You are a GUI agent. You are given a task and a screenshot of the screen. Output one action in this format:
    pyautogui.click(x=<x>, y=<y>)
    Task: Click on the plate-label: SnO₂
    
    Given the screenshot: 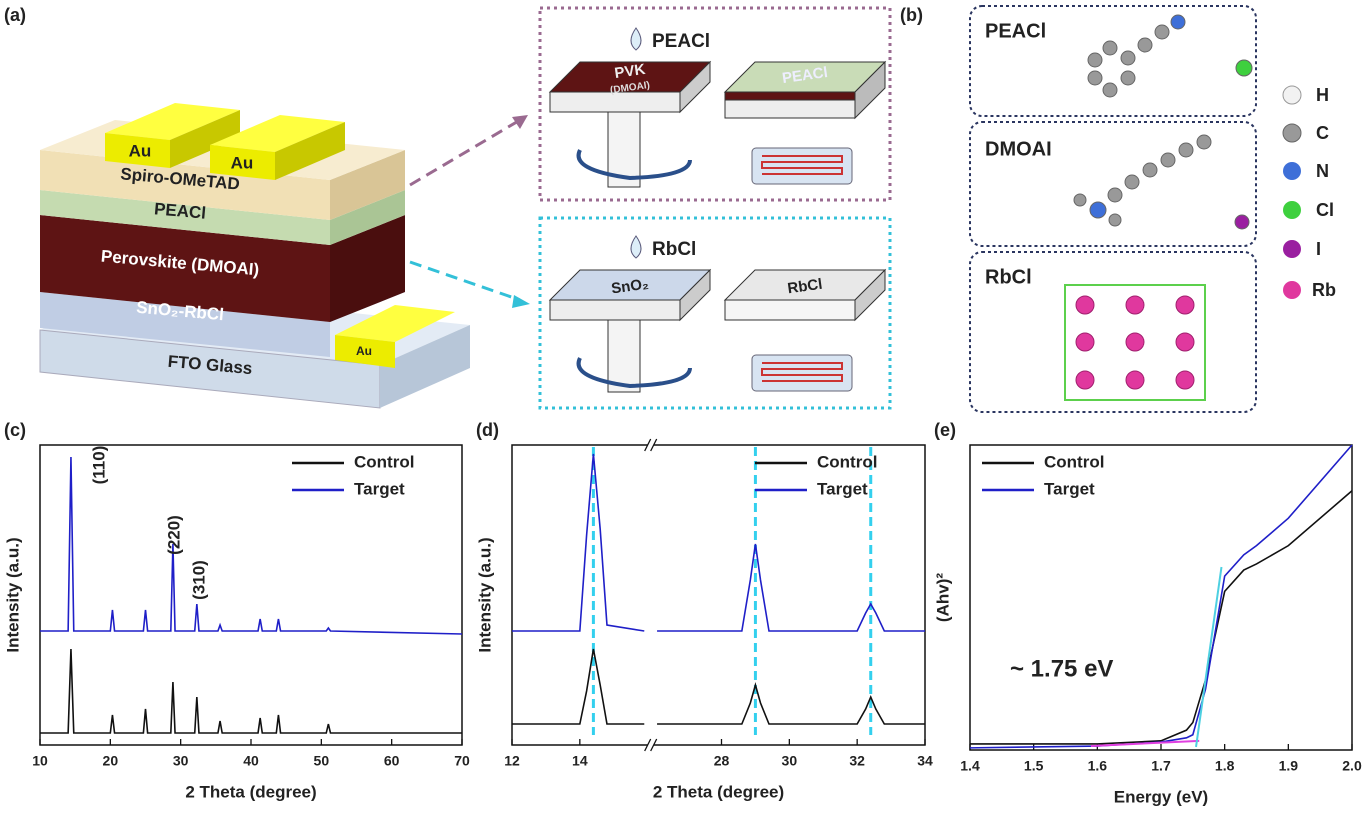 What is the action you would take?
    pyautogui.click(x=630, y=286)
    